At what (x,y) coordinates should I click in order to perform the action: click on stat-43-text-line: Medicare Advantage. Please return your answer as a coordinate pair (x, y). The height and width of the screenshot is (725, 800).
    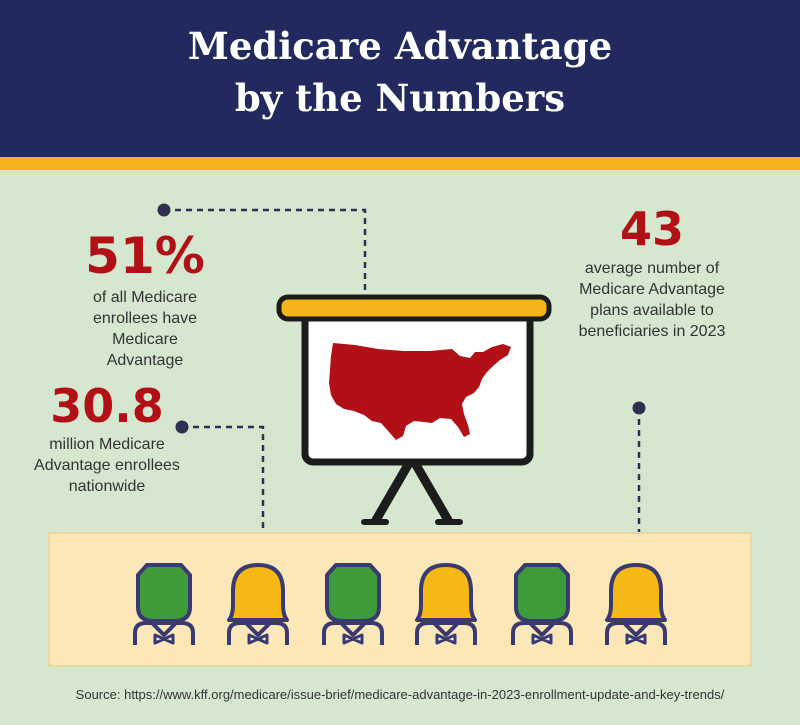
    Looking at the image, I should click on (652, 289).